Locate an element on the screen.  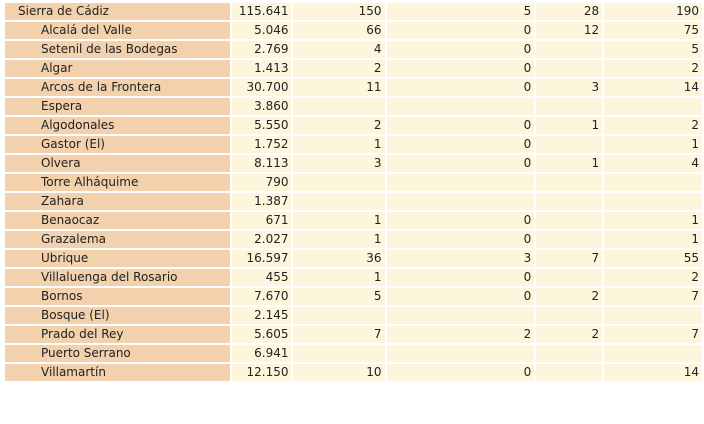
table-row: Ubrique 16.597 36 3 7 55 is located at coordinates (353, 258).